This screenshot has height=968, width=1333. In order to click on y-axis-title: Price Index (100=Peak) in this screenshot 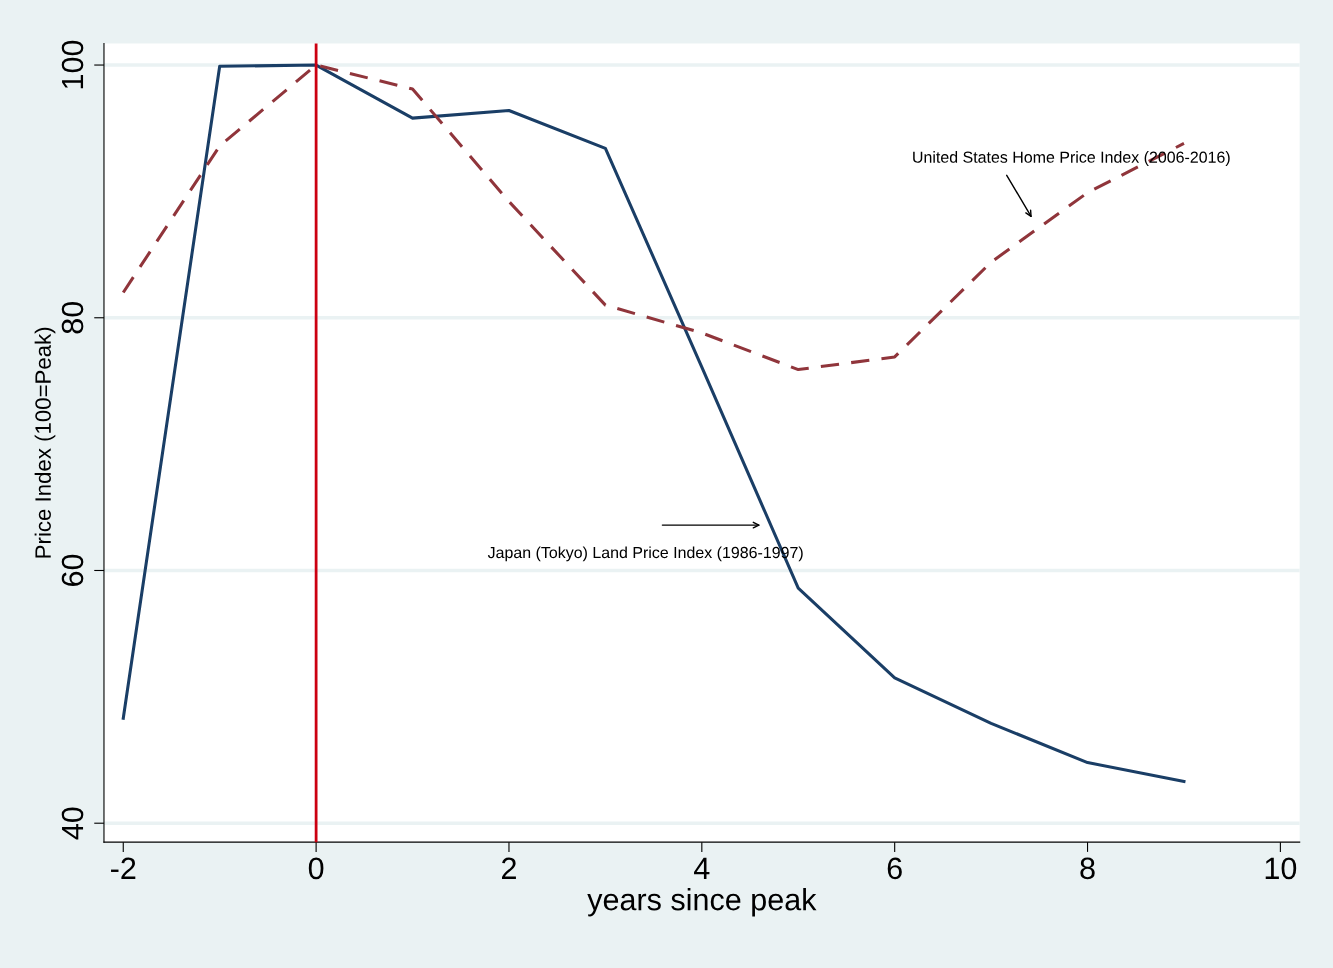, I will do `click(45, 442)`.